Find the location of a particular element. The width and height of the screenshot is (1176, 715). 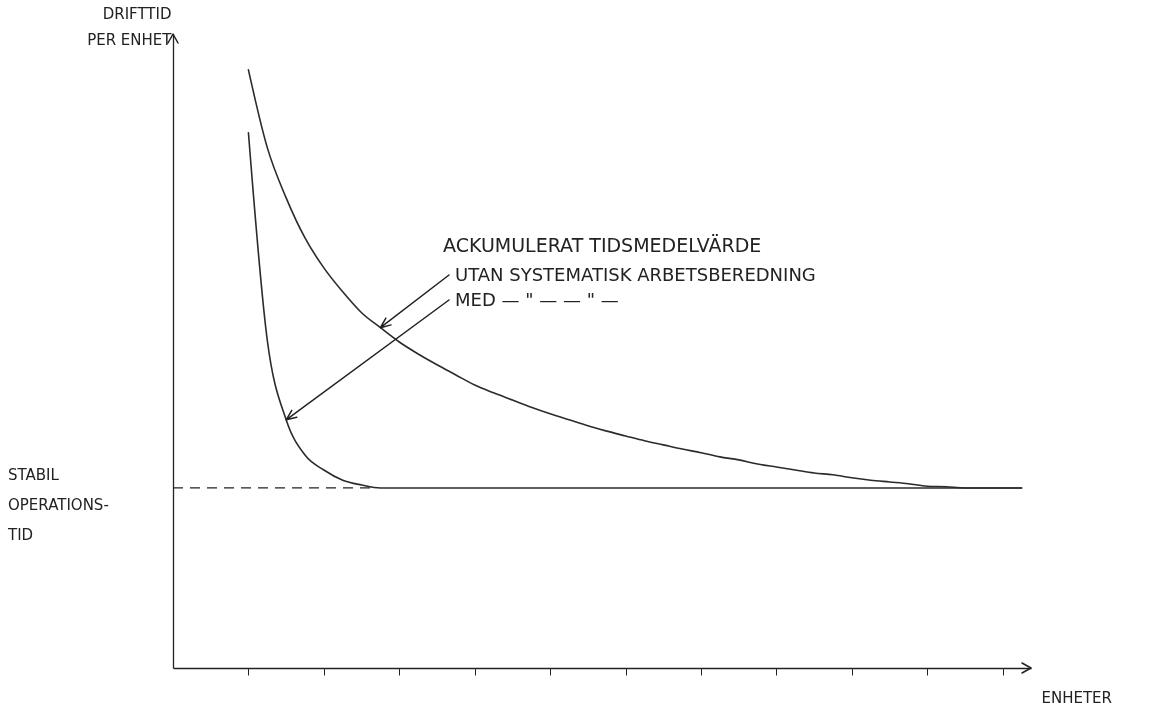

y-axis-title: DRIFTTID PER ENHET is located at coordinates (130, 26).